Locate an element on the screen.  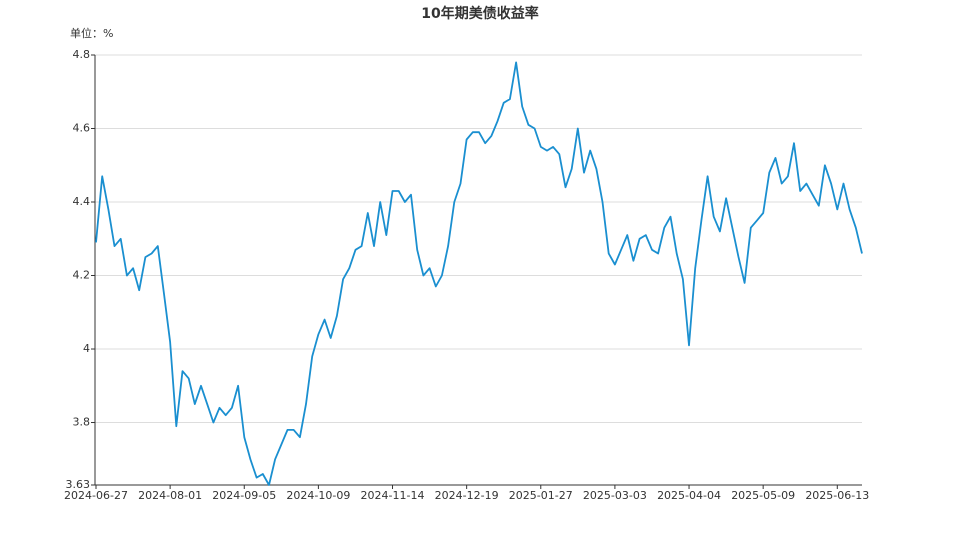
y-tick-label: 4.4 is located at coordinates (82, 201).